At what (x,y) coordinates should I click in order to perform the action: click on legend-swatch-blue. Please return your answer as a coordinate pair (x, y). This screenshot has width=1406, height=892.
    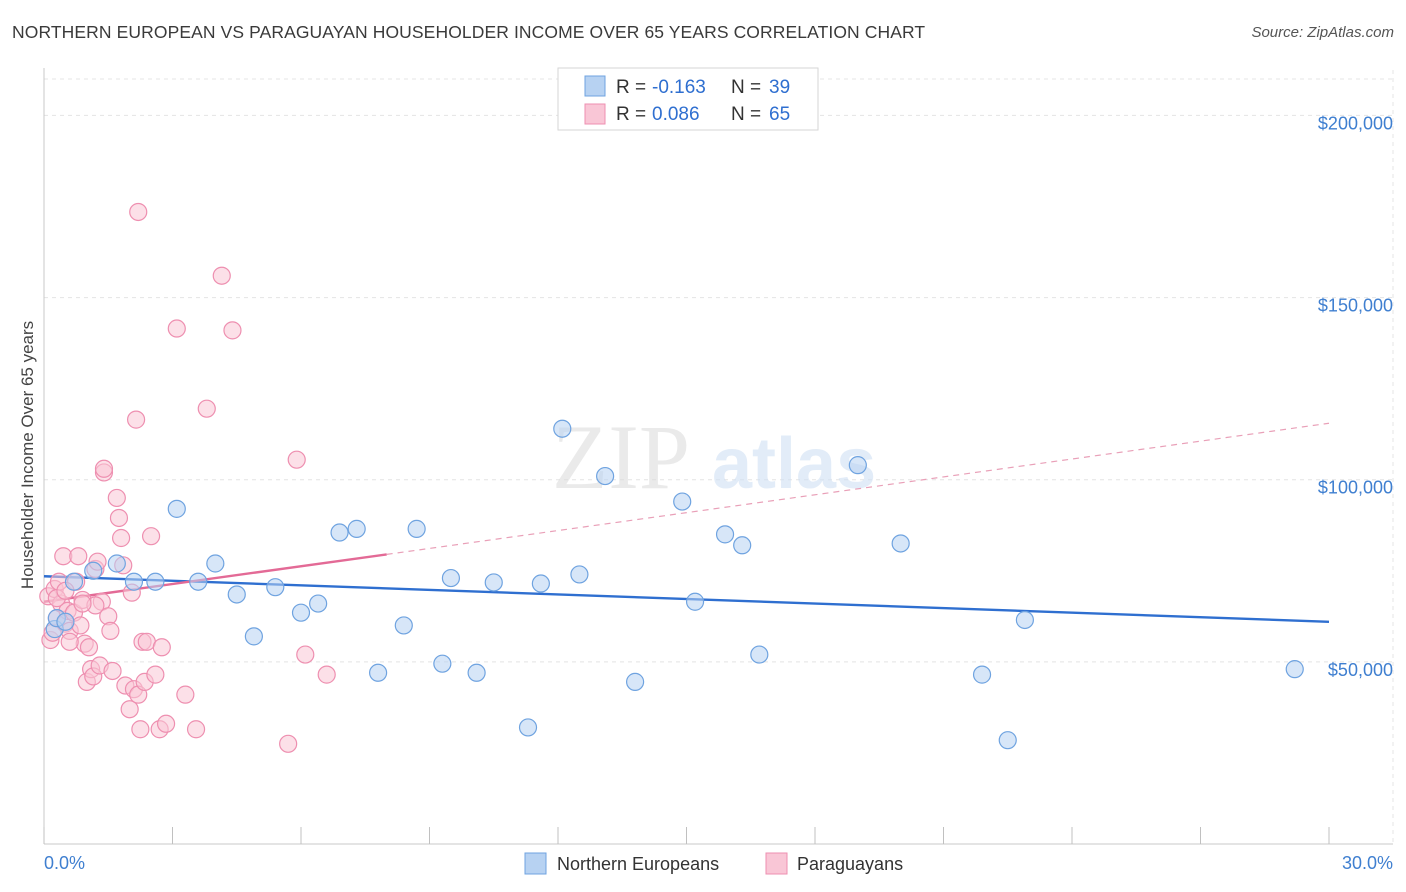
    Looking at the image, I should click on (595, 86).